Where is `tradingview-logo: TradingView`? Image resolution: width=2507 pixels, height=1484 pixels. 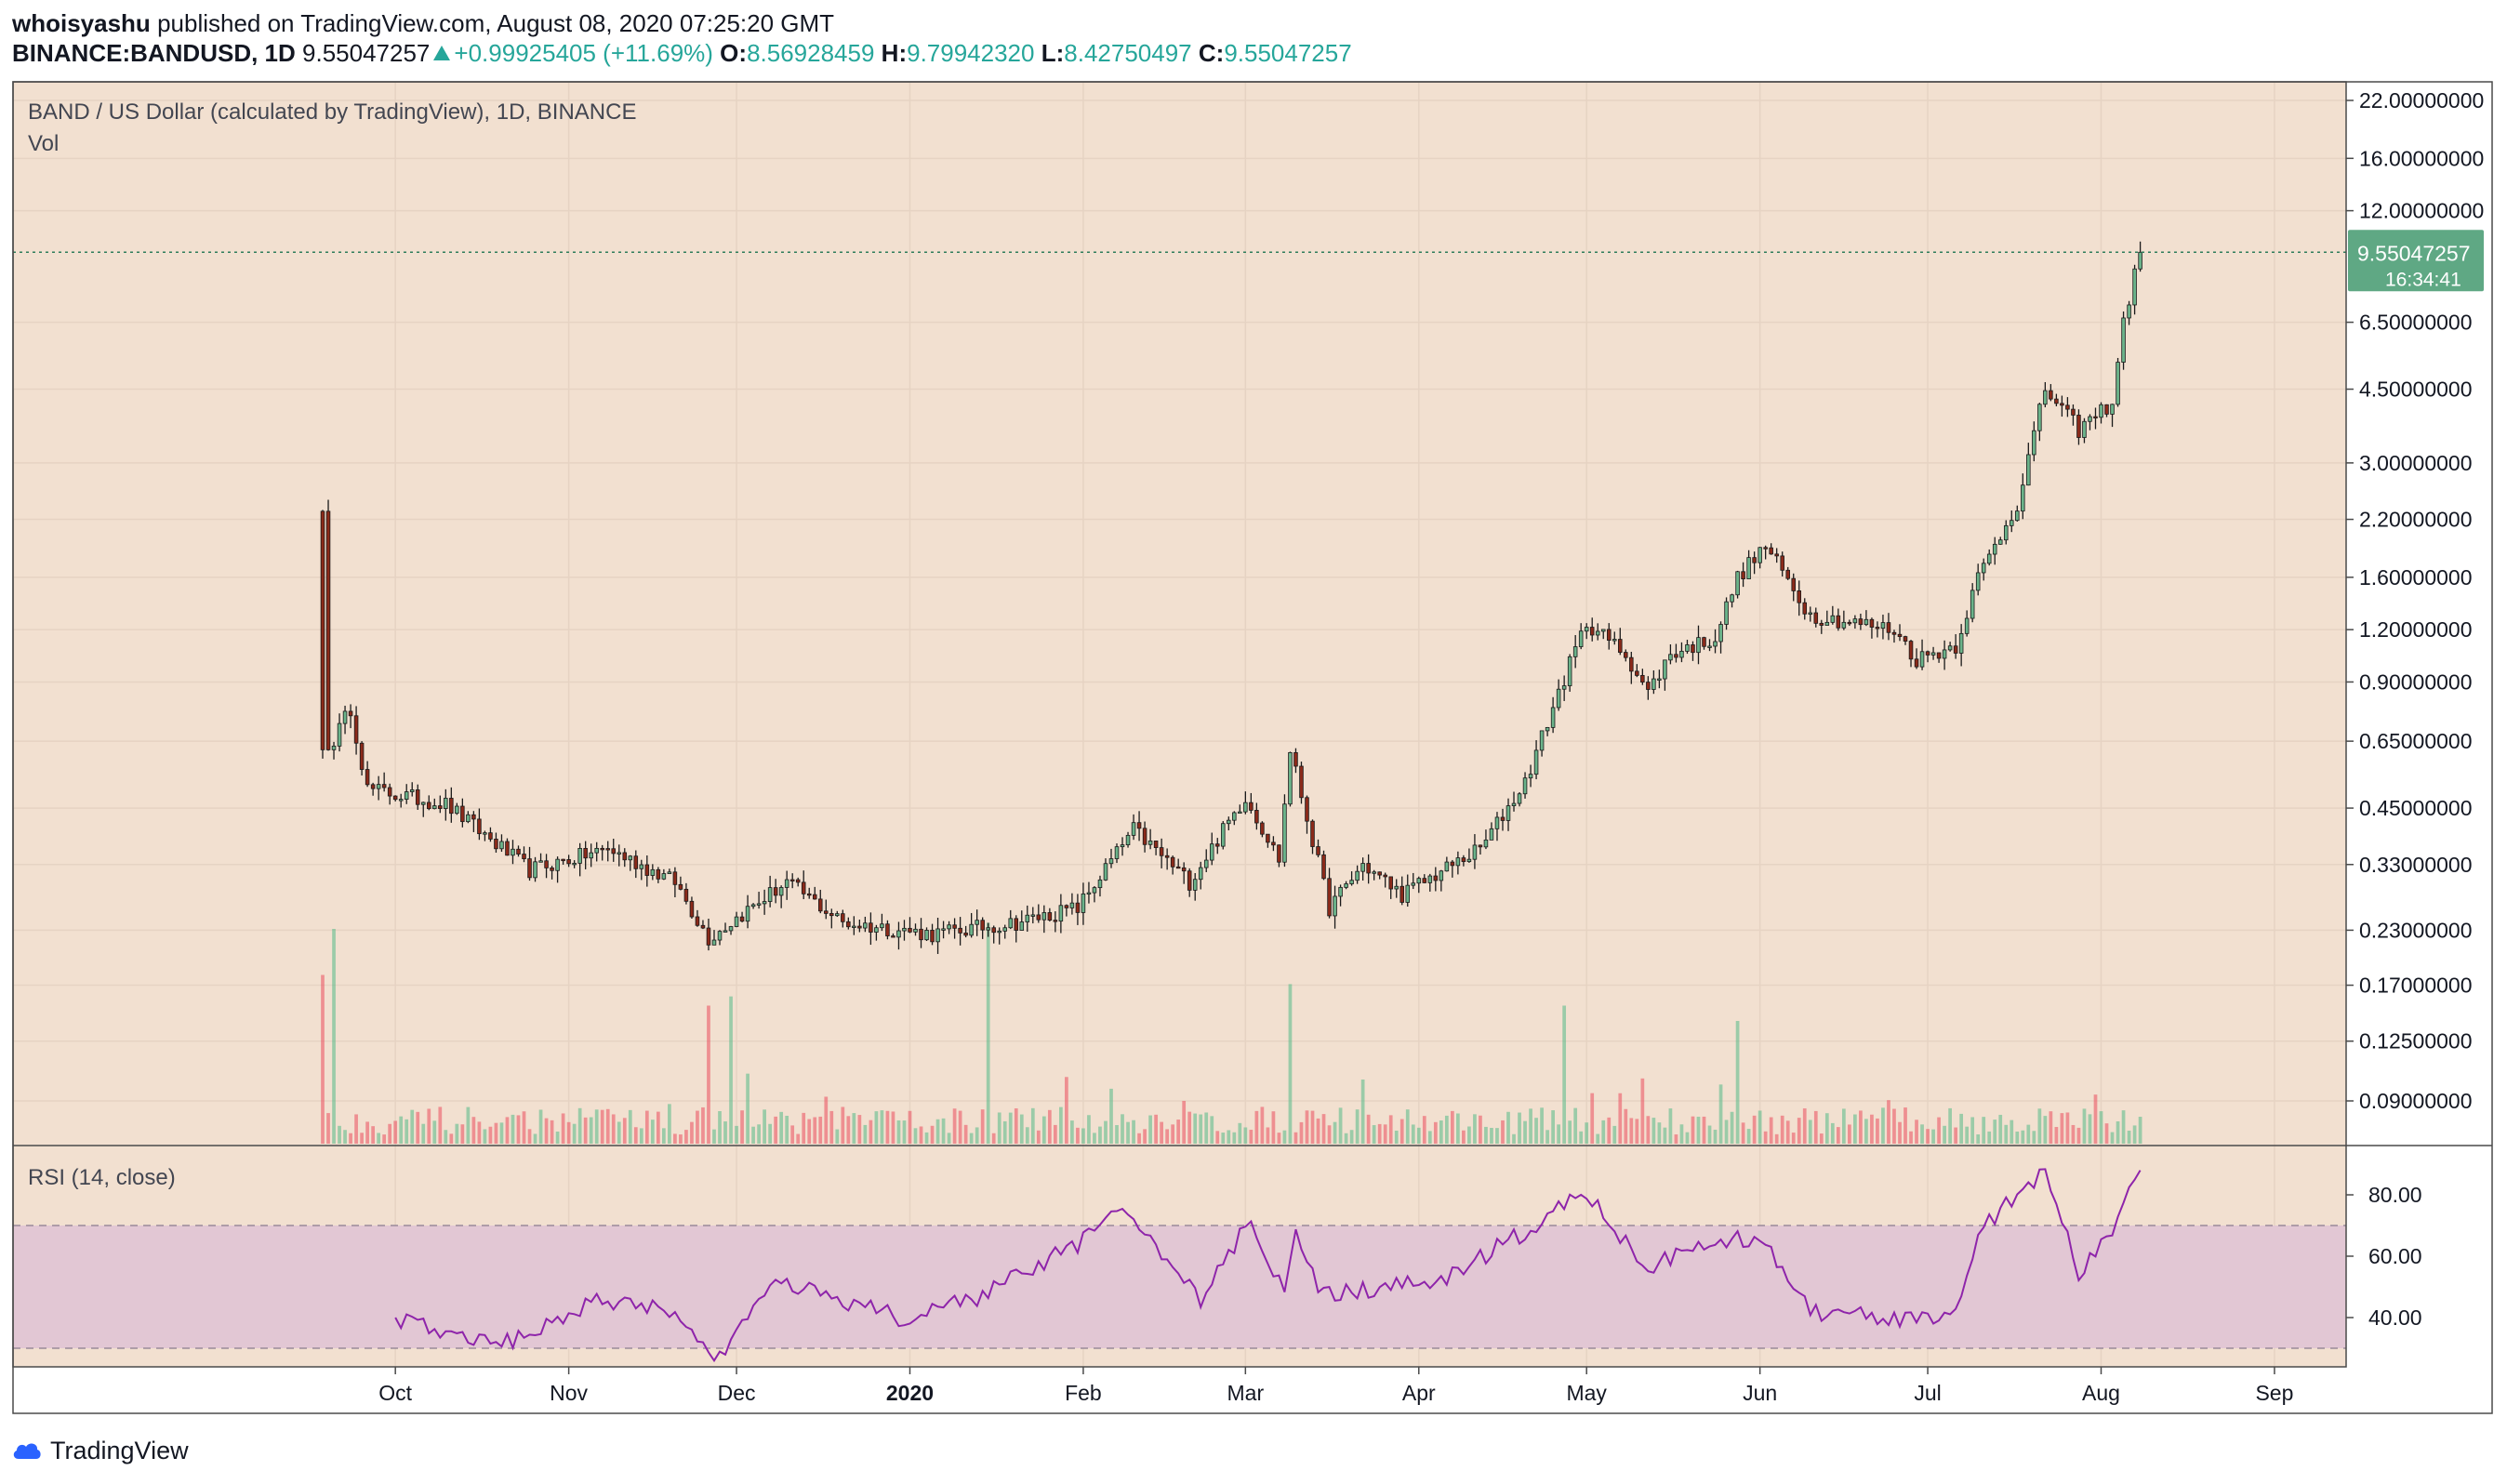
tradingview-logo: TradingView is located at coordinates (100, 1450).